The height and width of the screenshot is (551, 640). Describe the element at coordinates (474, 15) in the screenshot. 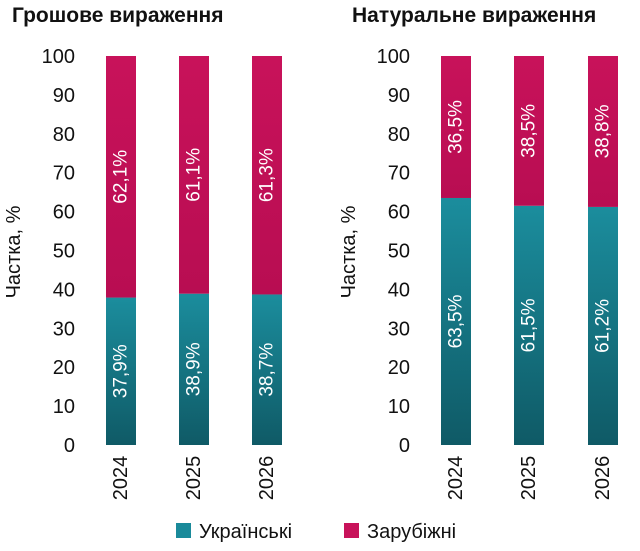

I see `chart-title: Натуральне вираження` at that location.